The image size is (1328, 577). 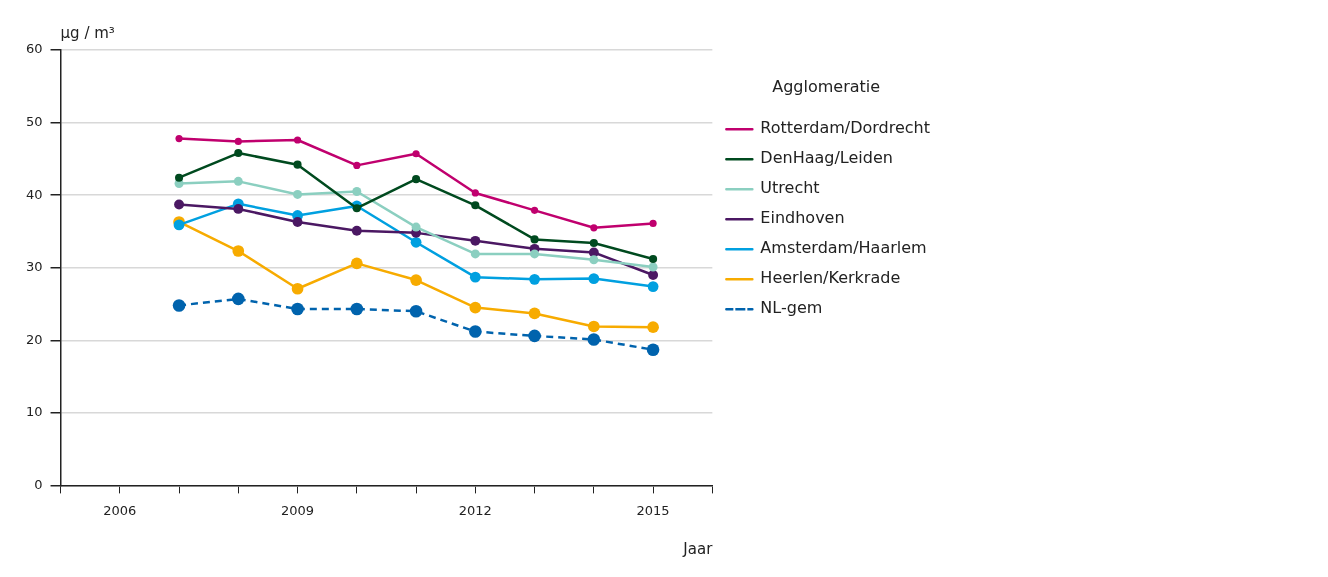 I want to click on legend-label: Heerlen/Kerkrade, so click(x=830, y=278).